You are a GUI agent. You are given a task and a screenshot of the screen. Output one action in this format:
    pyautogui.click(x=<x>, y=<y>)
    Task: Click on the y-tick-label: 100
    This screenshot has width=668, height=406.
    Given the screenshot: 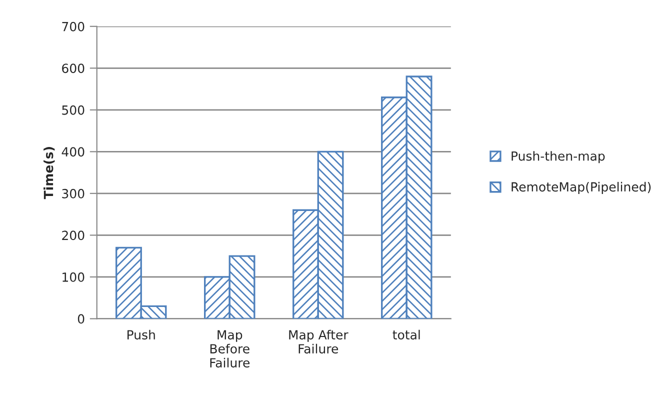 What is the action you would take?
    pyautogui.click(x=73, y=277)
    